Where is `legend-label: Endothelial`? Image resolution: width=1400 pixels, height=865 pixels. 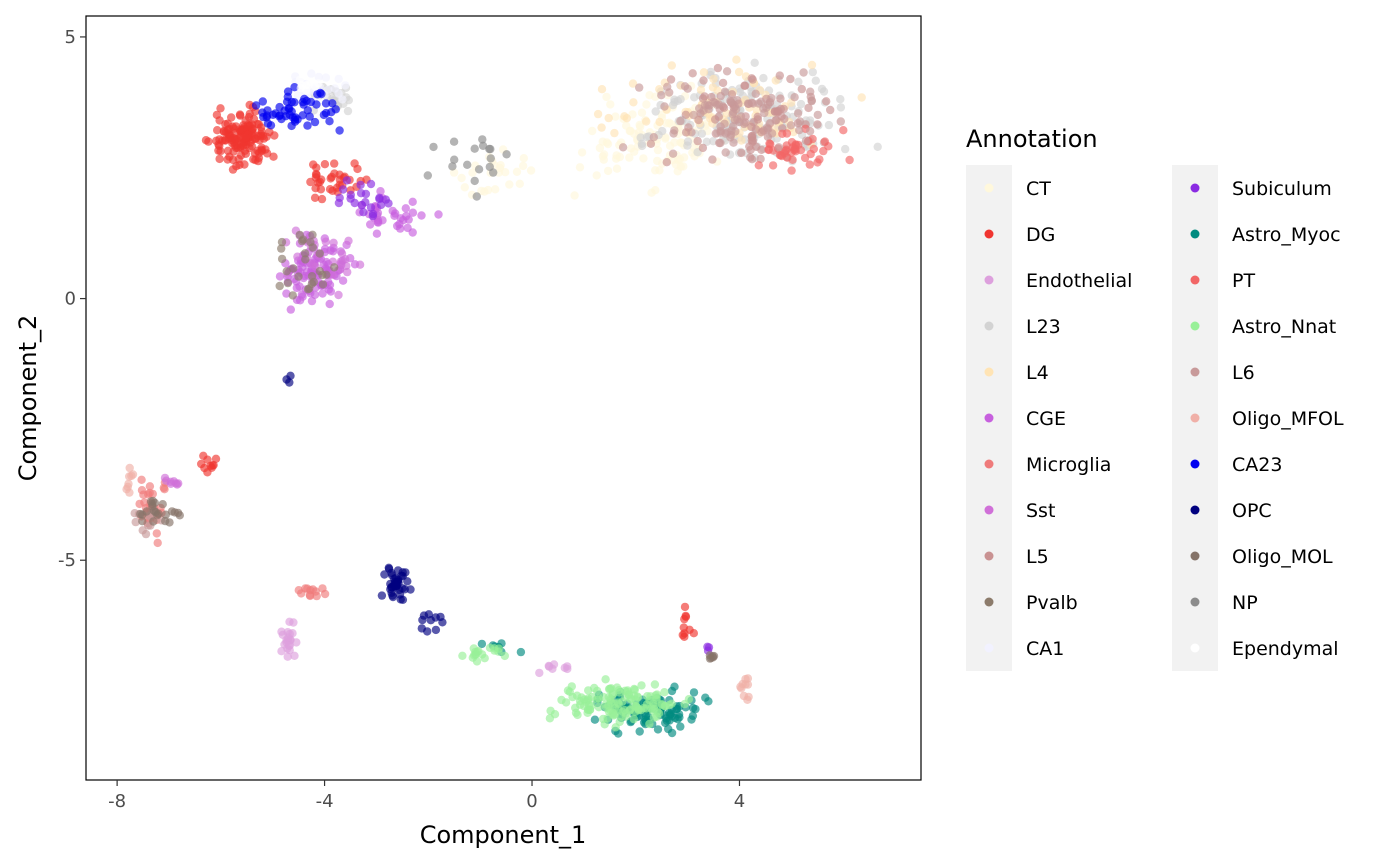
legend-label: Endothelial is located at coordinates (1079, 281).